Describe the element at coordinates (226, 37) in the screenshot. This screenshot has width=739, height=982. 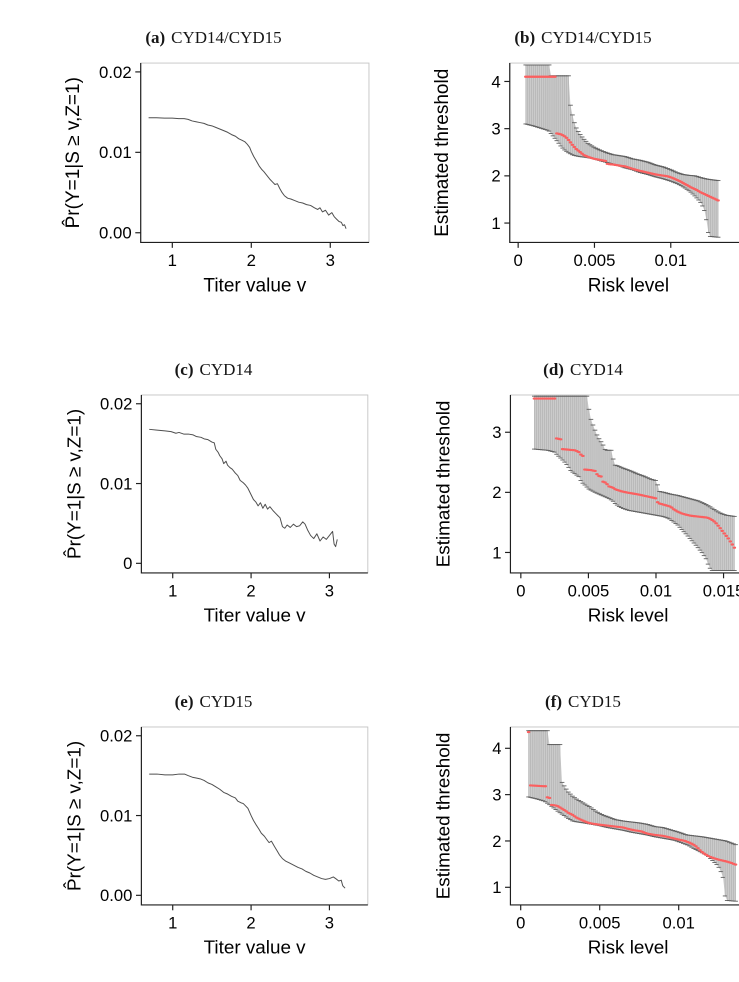
I see `panel-a-title-text: CYD14/CYD15` at that location.